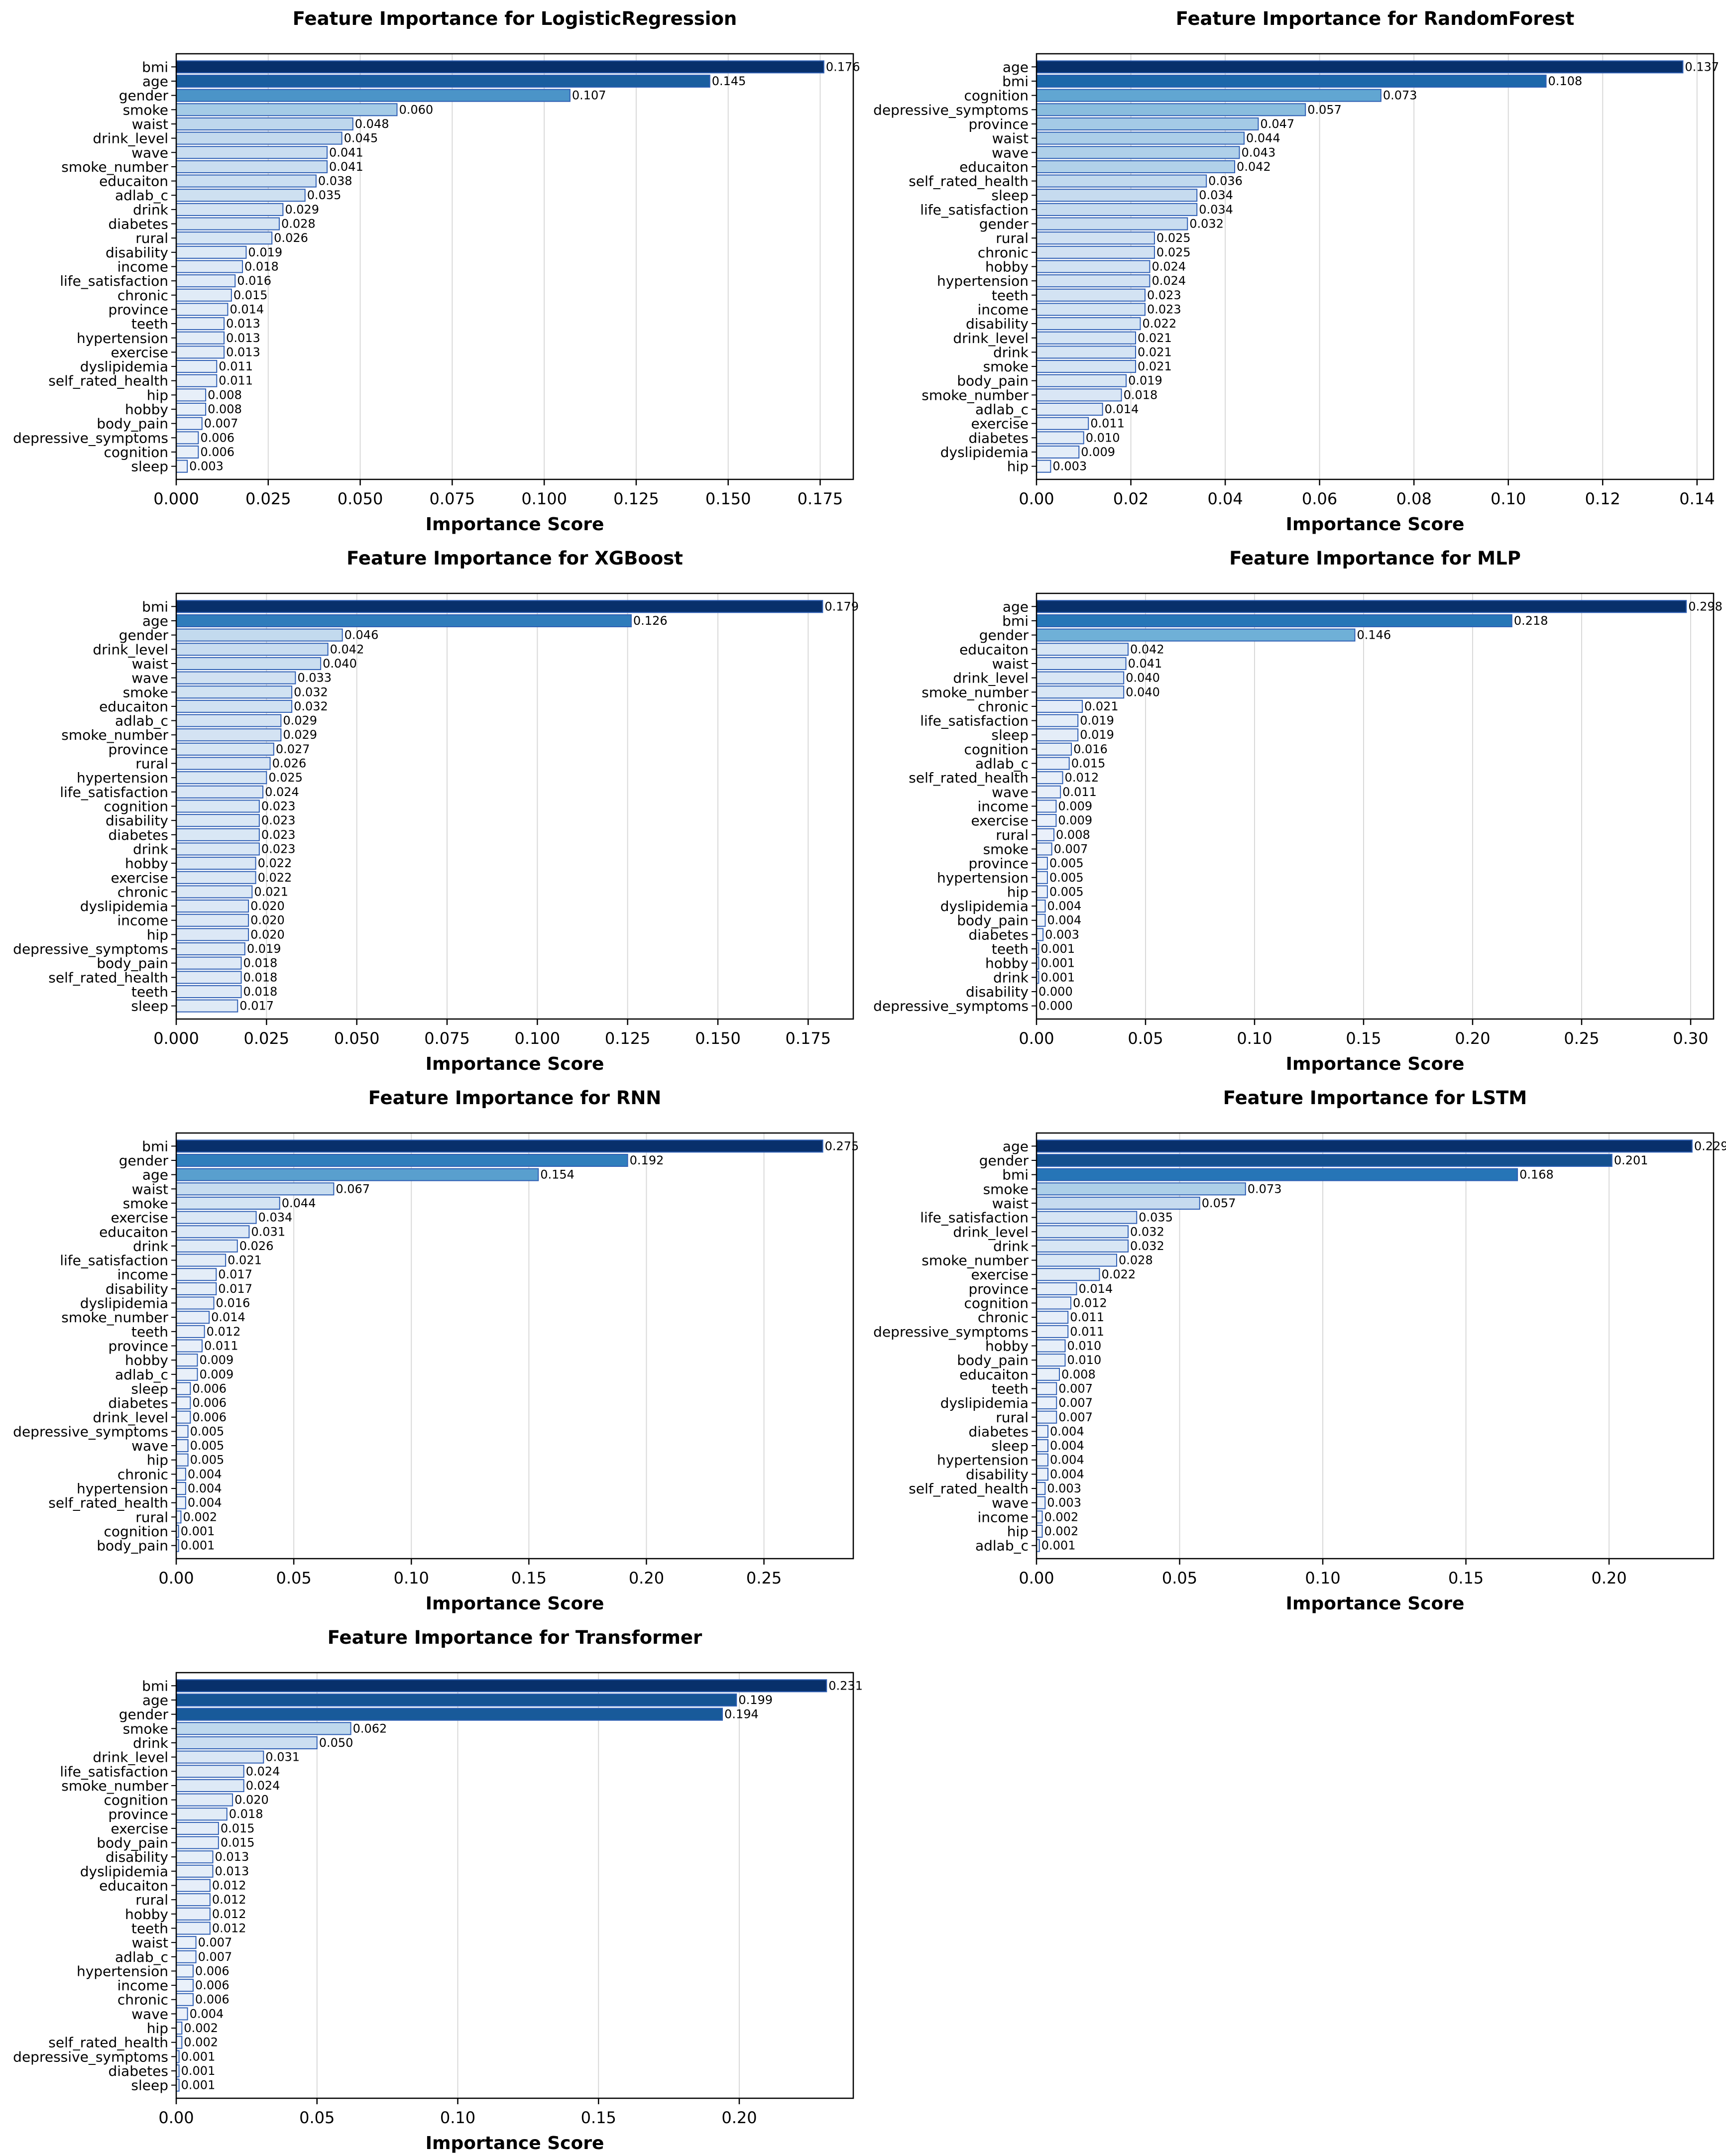  What do you see at coordinates (515, 1637) in the screenshot?
I see `chart-title: Feature Importance for Transformer` at bounding box center [515, 1637].